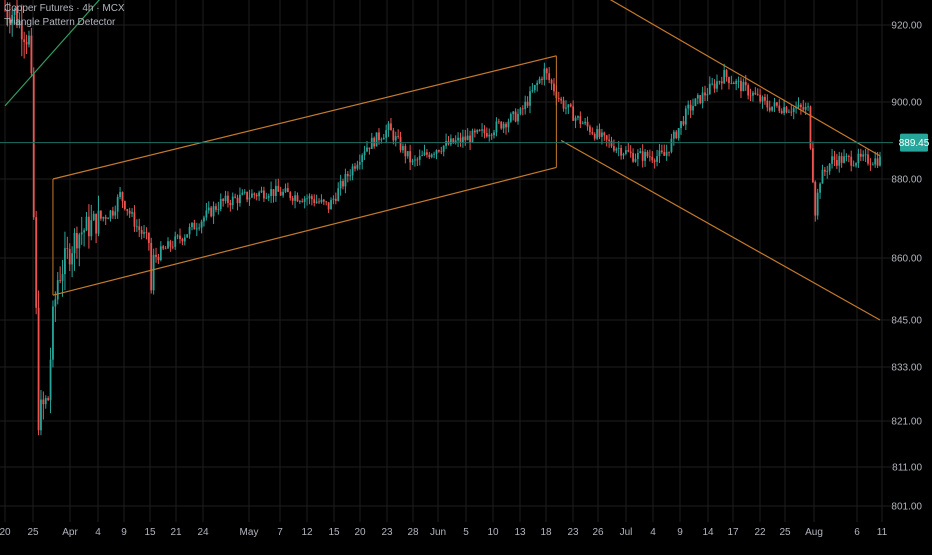 This screenshot has width=932, height=555. What do you see at coordinates (882, 532) in the screenshot?
I see `x-axis-label: 11` at bounding box center [882, 532].